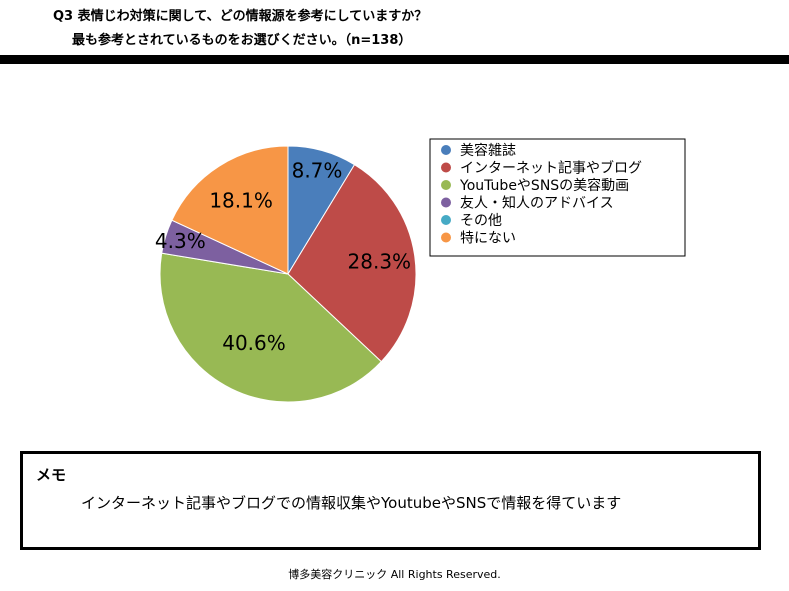 This screenshot has width=789, height=591. I want to click on legend-label-4: 友人・知人のアドバイス, so click(537, 203).